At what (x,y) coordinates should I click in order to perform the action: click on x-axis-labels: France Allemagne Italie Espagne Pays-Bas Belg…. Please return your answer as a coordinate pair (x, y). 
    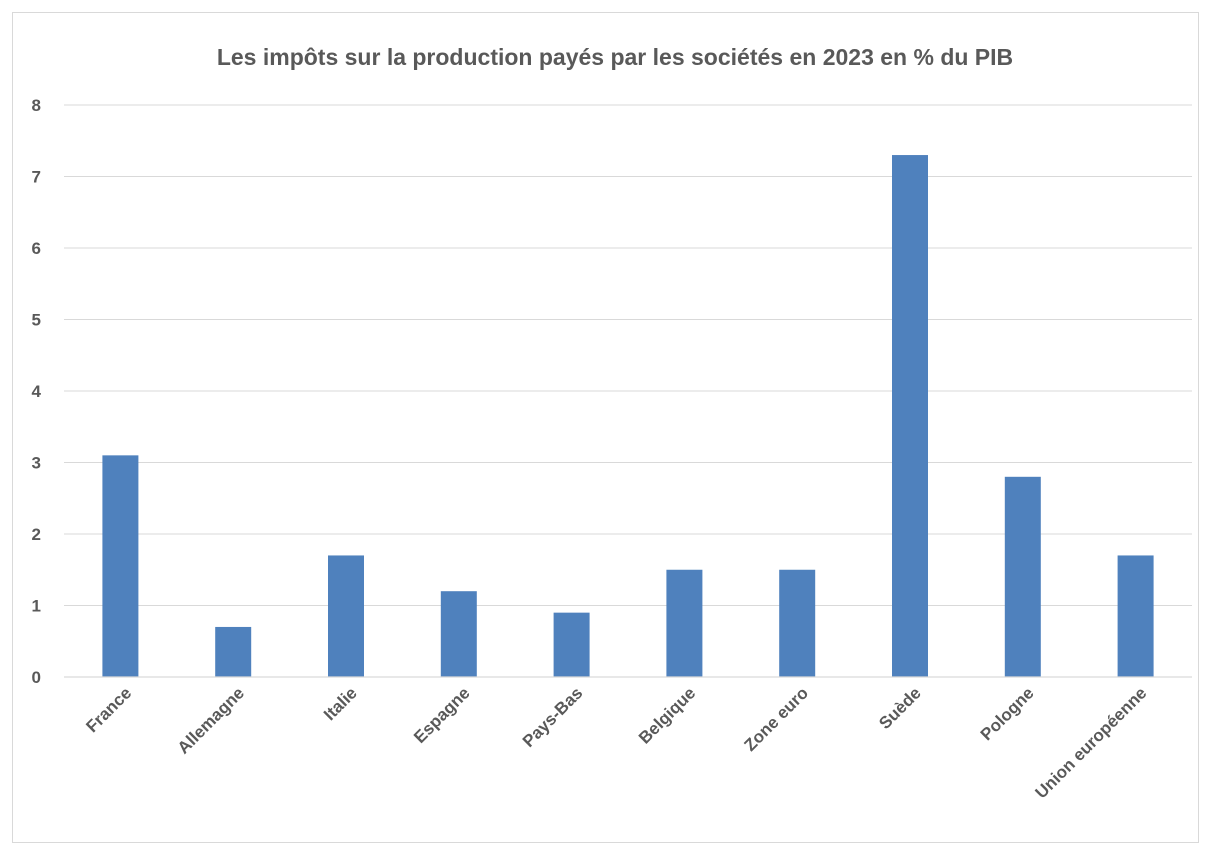
    Looking at the image, I should click on (616, 742).